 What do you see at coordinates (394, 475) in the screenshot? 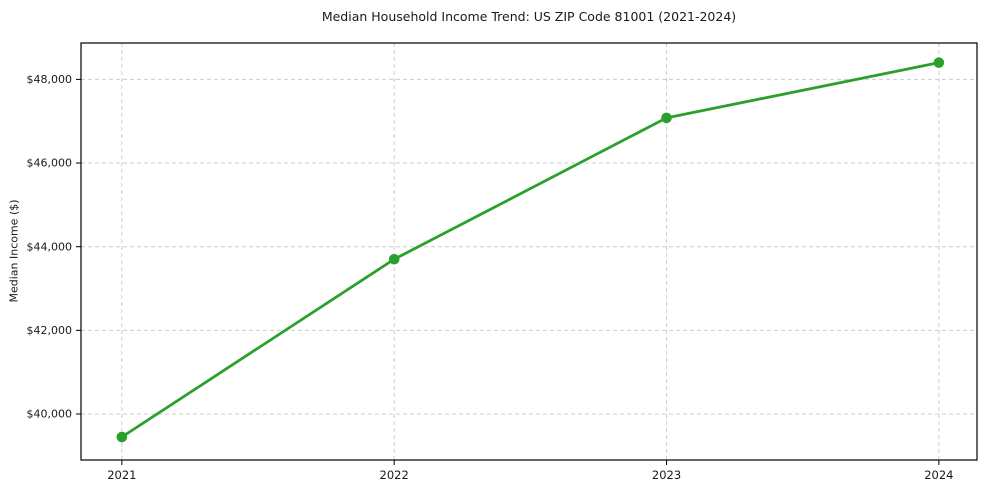
I see `x-tick-label: 2022` at bounding box center [394, 475].